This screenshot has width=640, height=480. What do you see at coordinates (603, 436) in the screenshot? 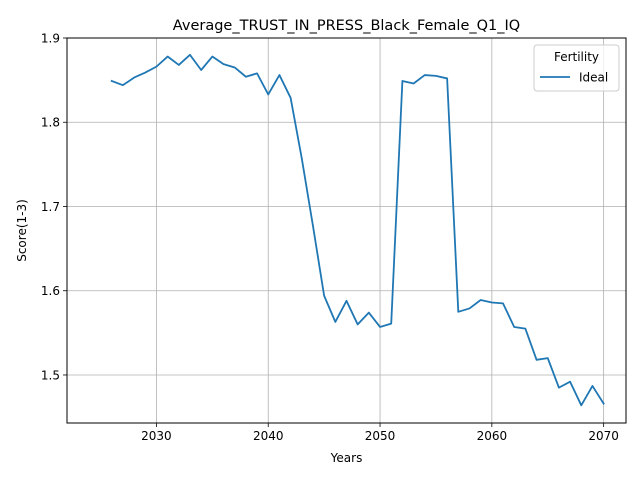
I see `x-tick-label: 2070` at bounding box center [603, 436].